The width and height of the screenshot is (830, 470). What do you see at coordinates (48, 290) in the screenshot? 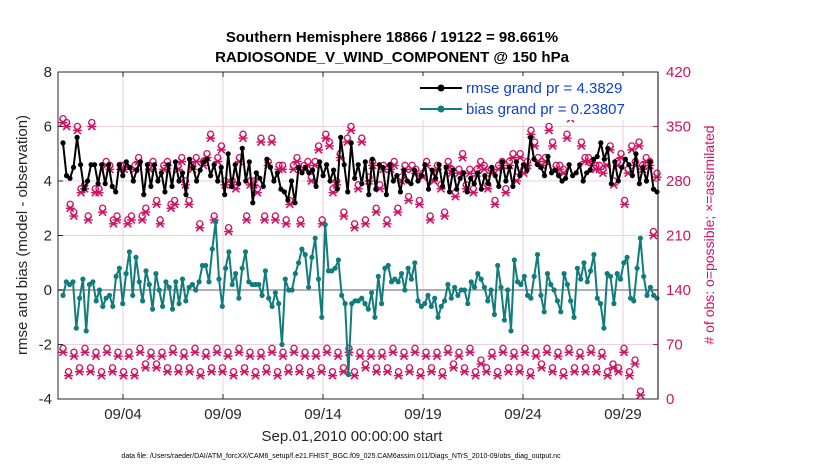
I see `y-tick-label: 0` at bounding box center [48, 290].